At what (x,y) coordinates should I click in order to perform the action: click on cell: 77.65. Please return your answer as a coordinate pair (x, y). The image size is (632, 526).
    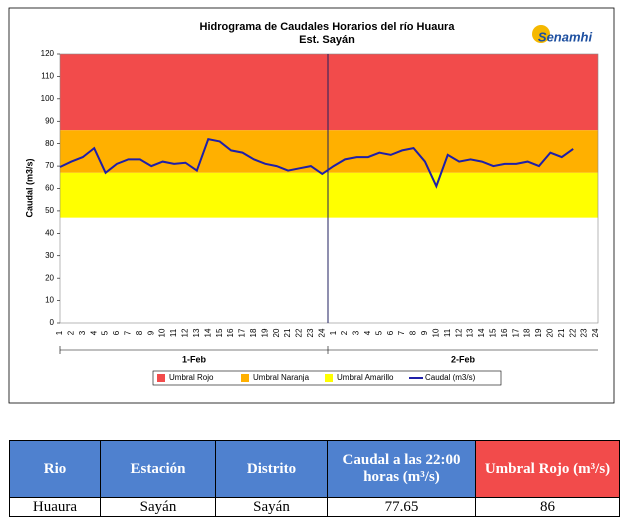
    Looking at the image, I should click on (401, 507).